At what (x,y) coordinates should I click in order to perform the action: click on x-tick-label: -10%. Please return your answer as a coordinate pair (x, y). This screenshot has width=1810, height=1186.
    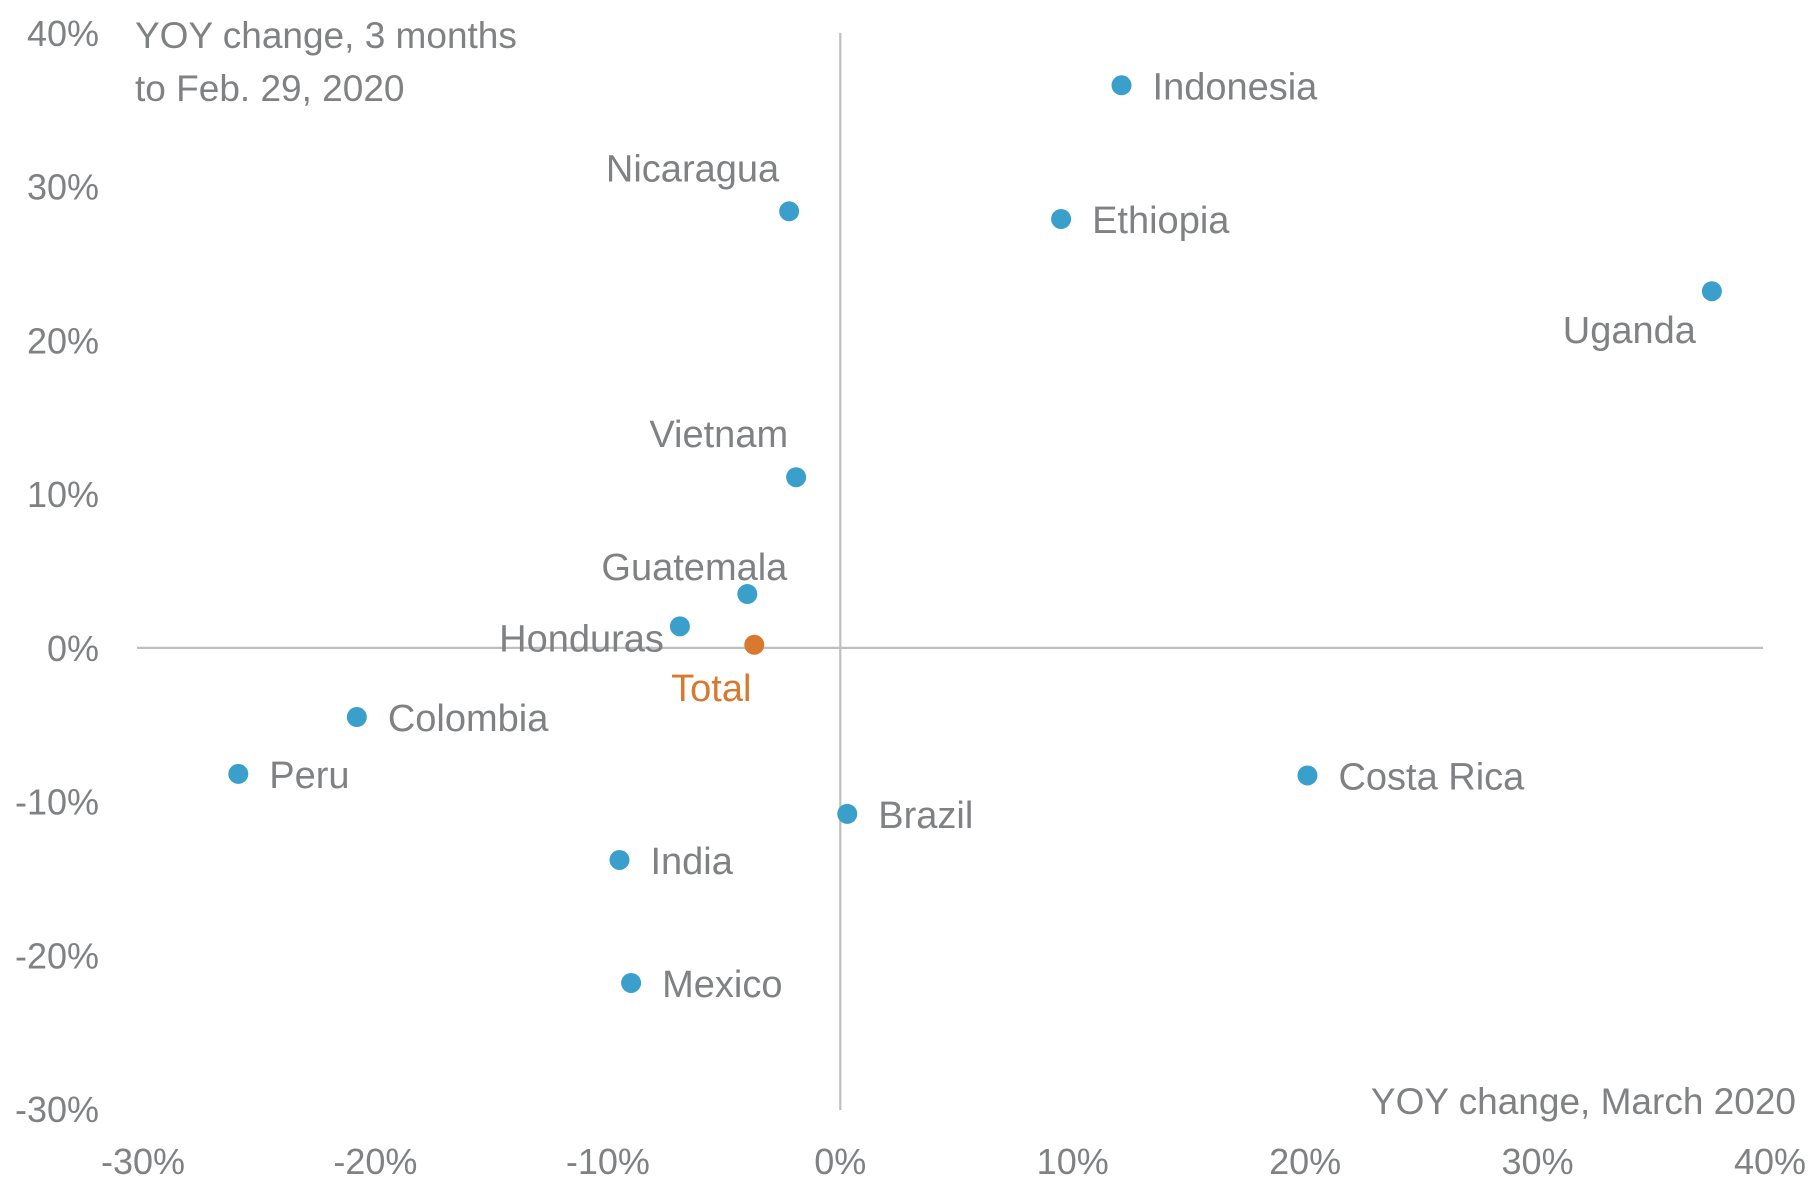
    Looking at the image, I should click on (608, 1161).